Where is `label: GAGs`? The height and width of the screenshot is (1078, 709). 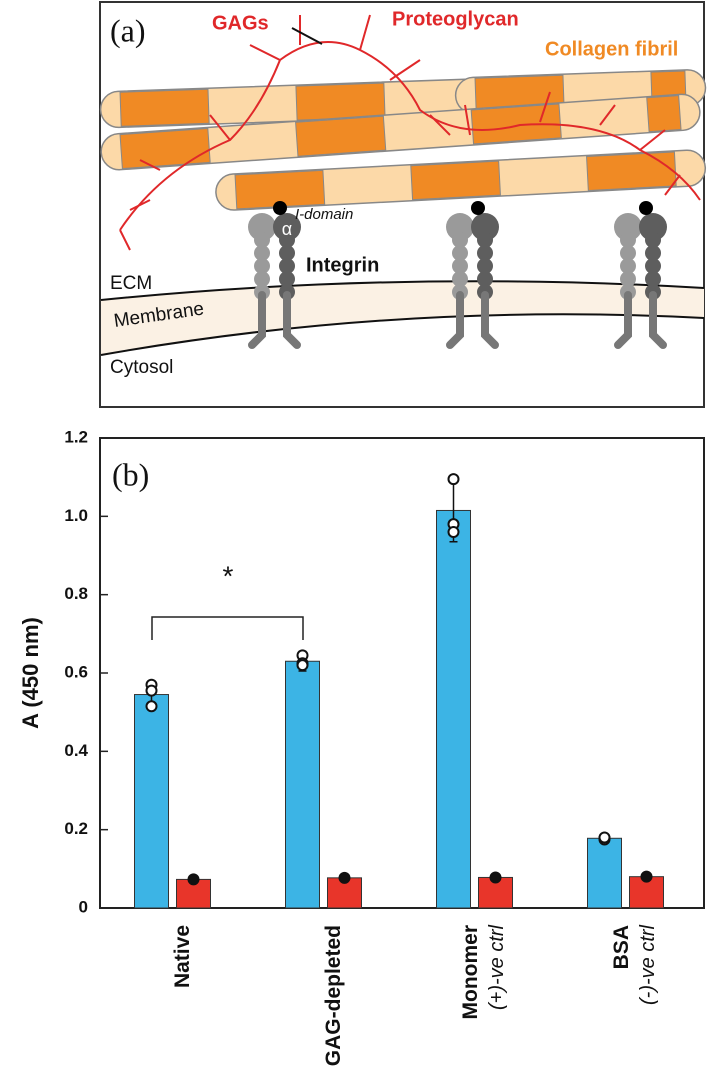
label: GAGs is located at coordinates (240, 23).